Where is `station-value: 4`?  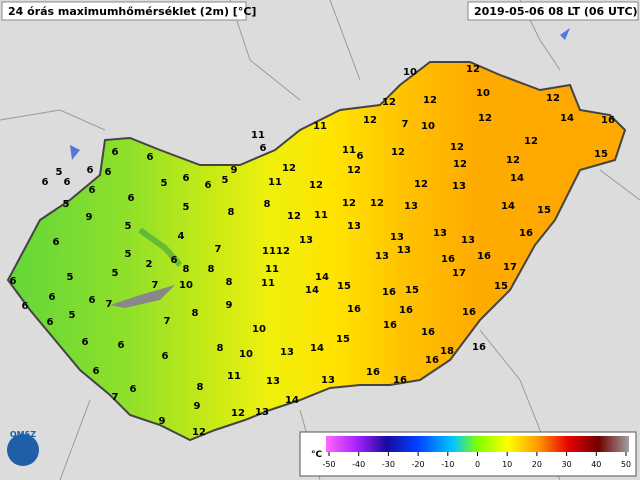
station-value: 4 is located at coordinates (181, 236).